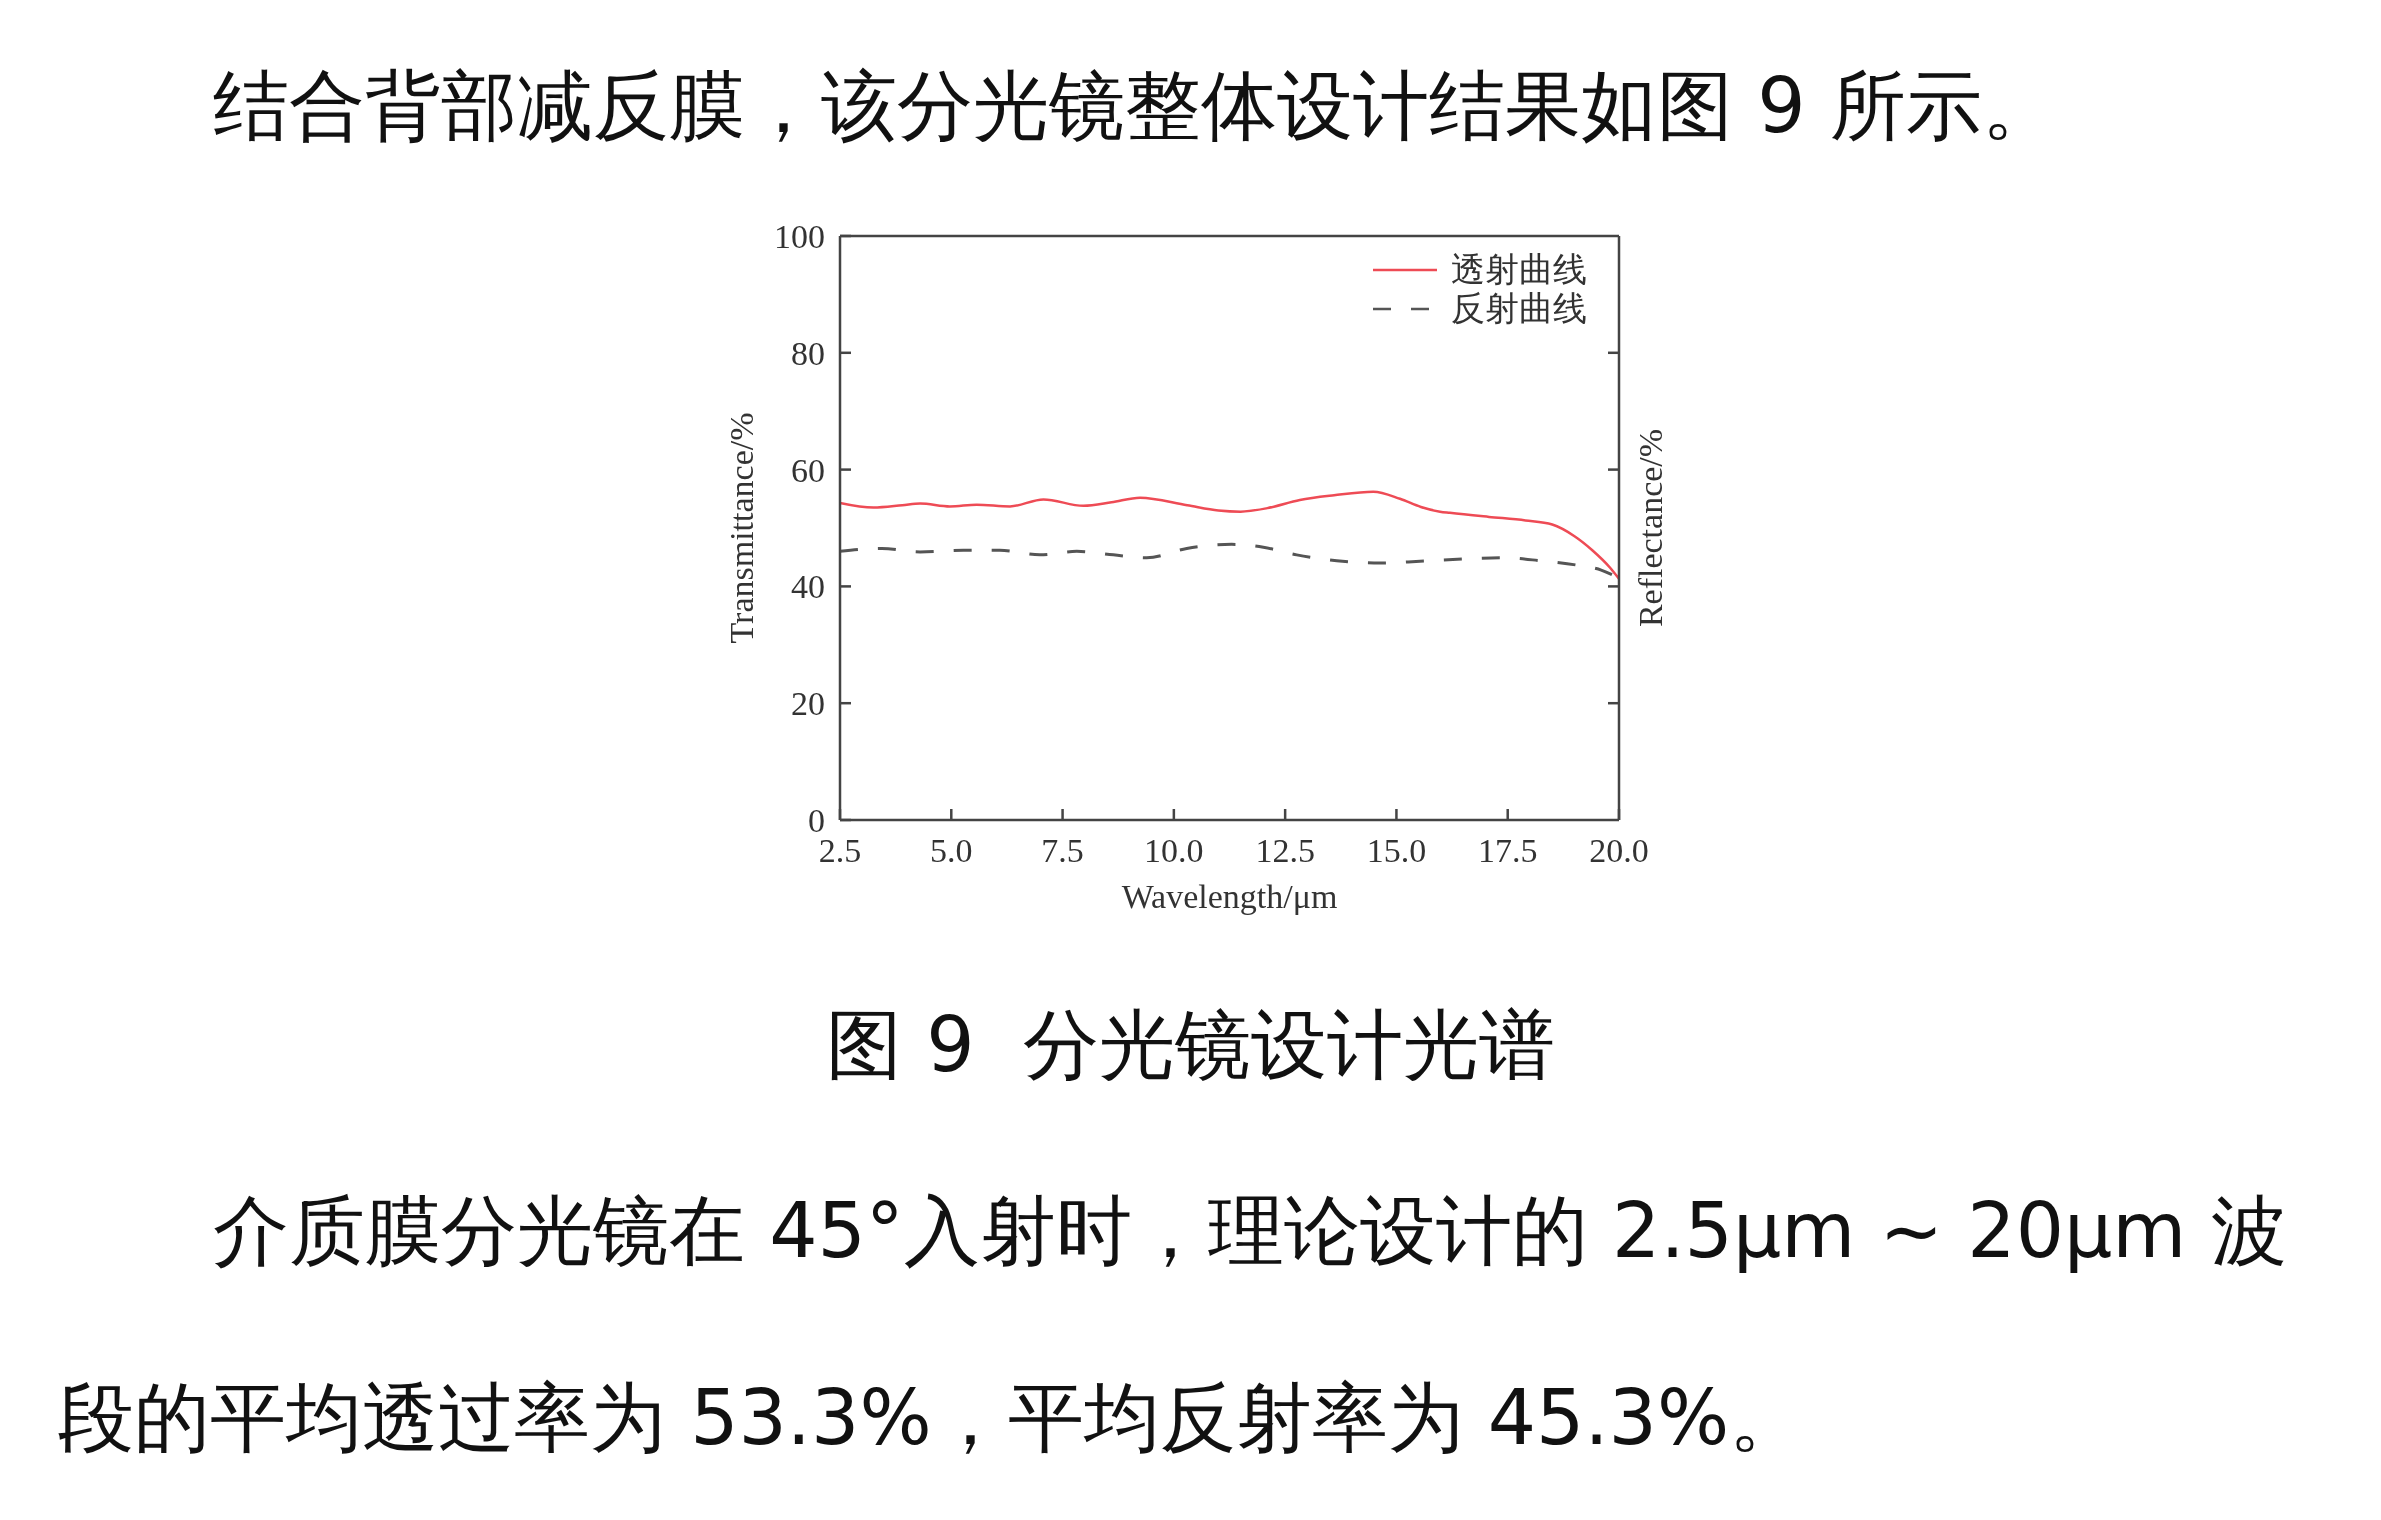 This screenshot has width=2381, height=1520. What do you see at coordinates (1190, 1045) in the screenshot?
I see `text: 图 9 分光镜设计光谱` at bounding box center [1190, 1045].